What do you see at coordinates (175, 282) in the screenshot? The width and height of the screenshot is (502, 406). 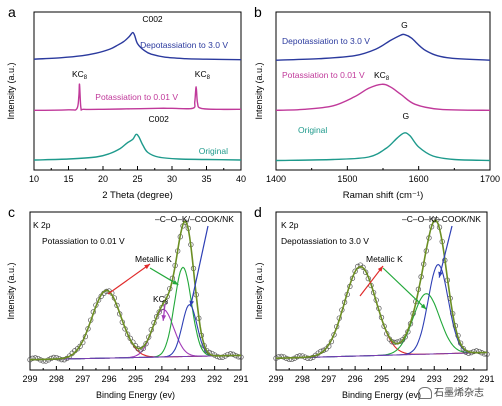 I see `arrow-c-green-head` at bounding box center [175, 282].